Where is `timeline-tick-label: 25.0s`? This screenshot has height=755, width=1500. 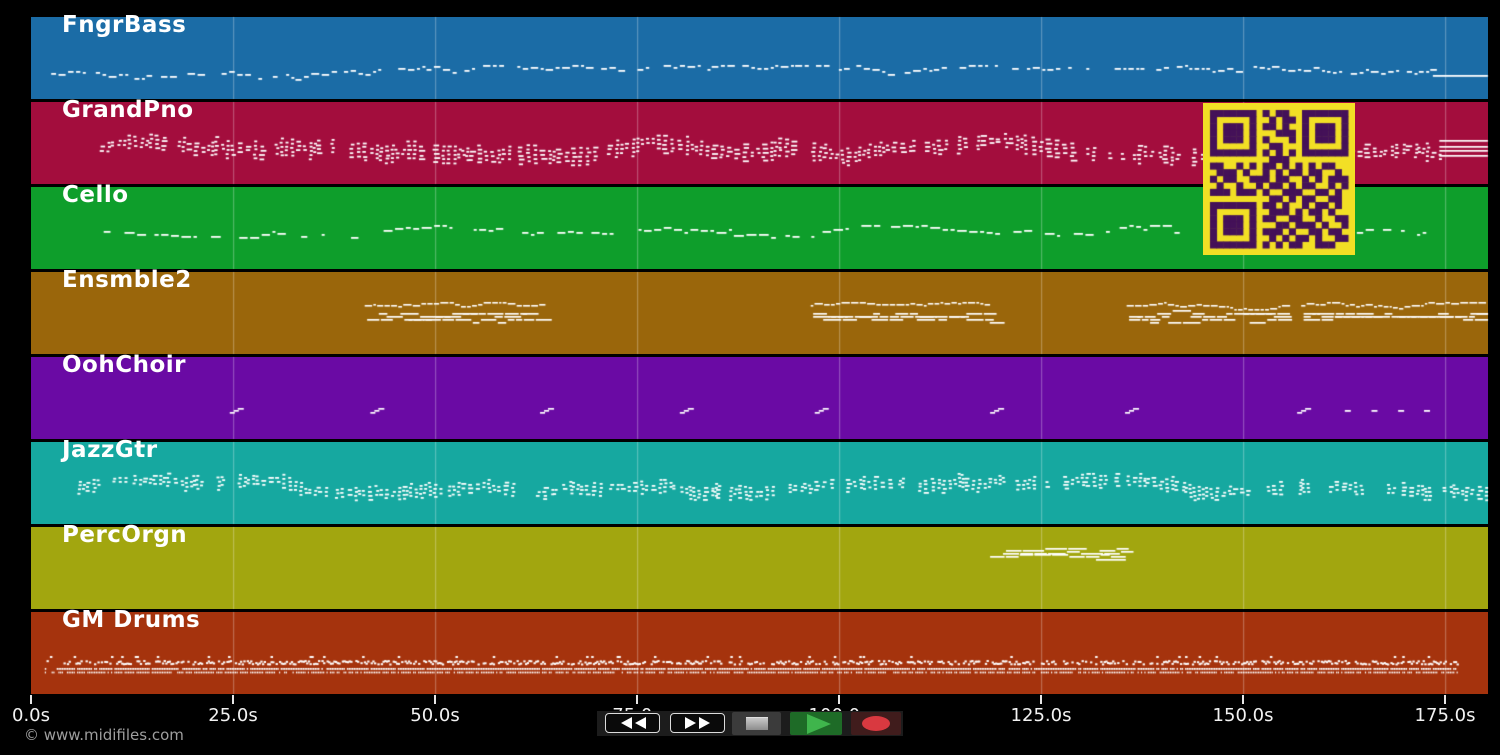
timeline-tick-label: 25.0s is located at coordinates (233, 715).